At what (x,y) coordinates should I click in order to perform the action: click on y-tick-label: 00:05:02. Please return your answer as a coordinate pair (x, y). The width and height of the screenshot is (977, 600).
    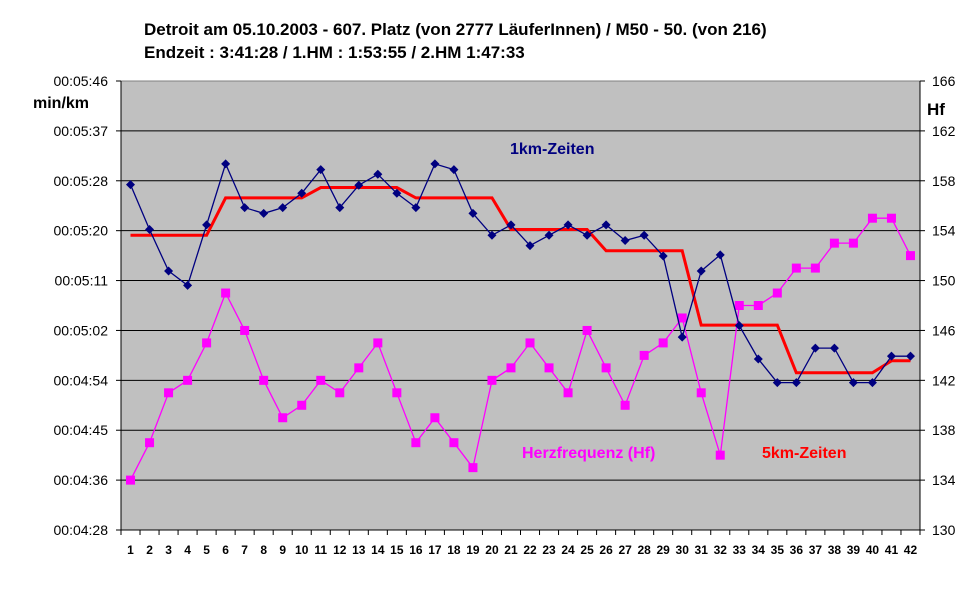
    Looking at the image, I should click on (81, 330).